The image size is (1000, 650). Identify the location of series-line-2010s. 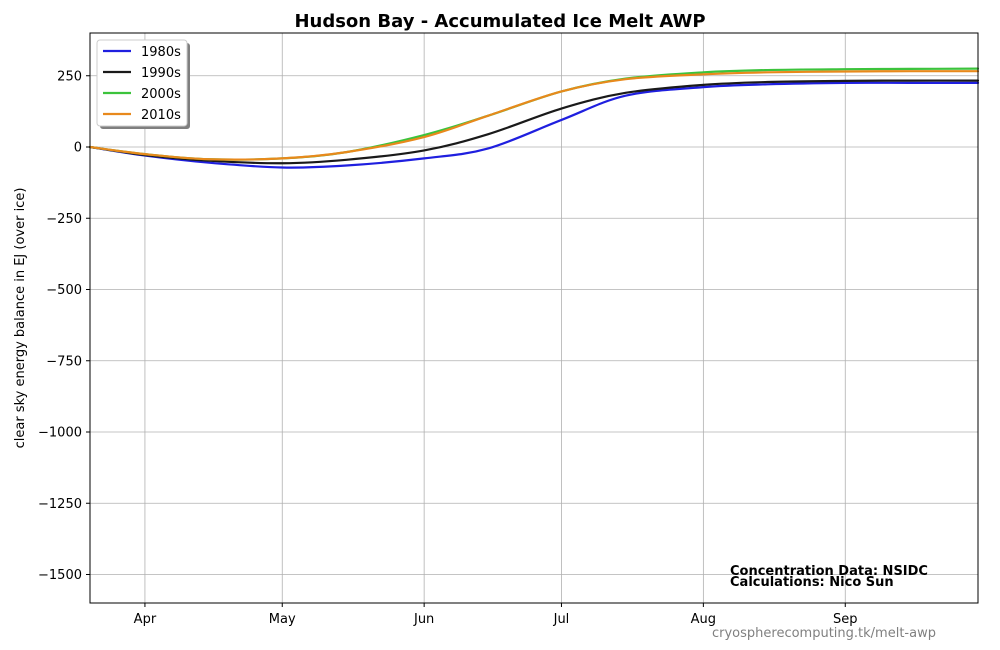
(534, 115).